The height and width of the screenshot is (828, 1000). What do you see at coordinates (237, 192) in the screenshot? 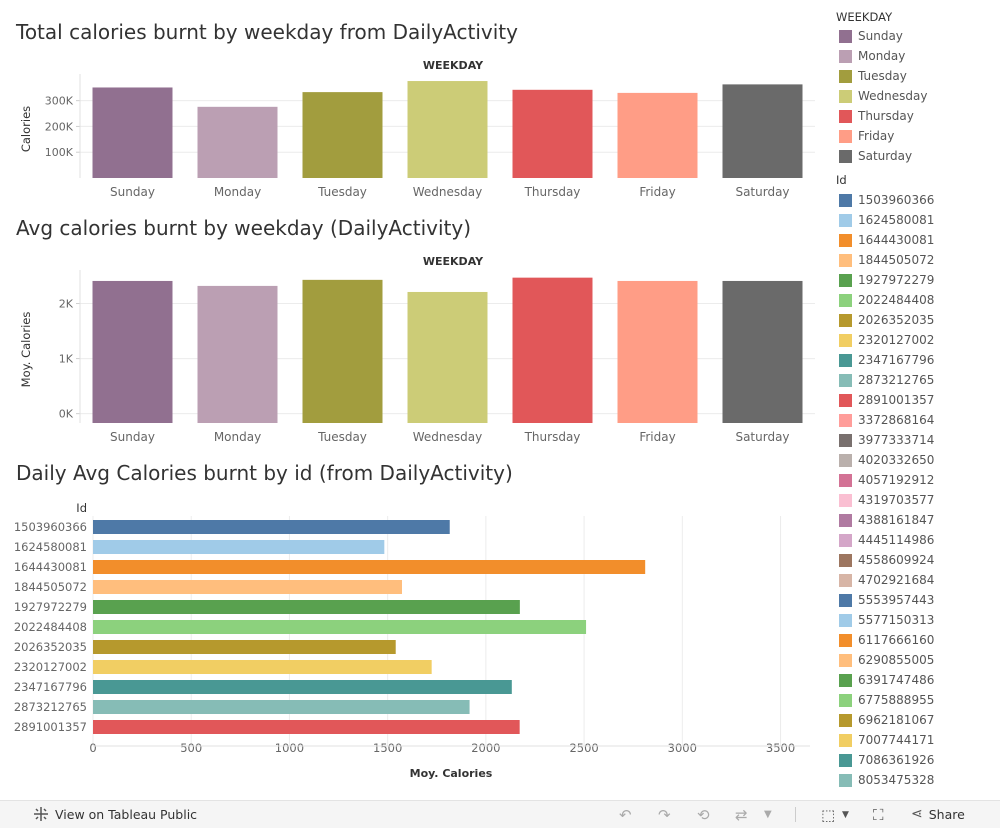
I see `x-tick-label: Monday` at bounding box center [237, 192].